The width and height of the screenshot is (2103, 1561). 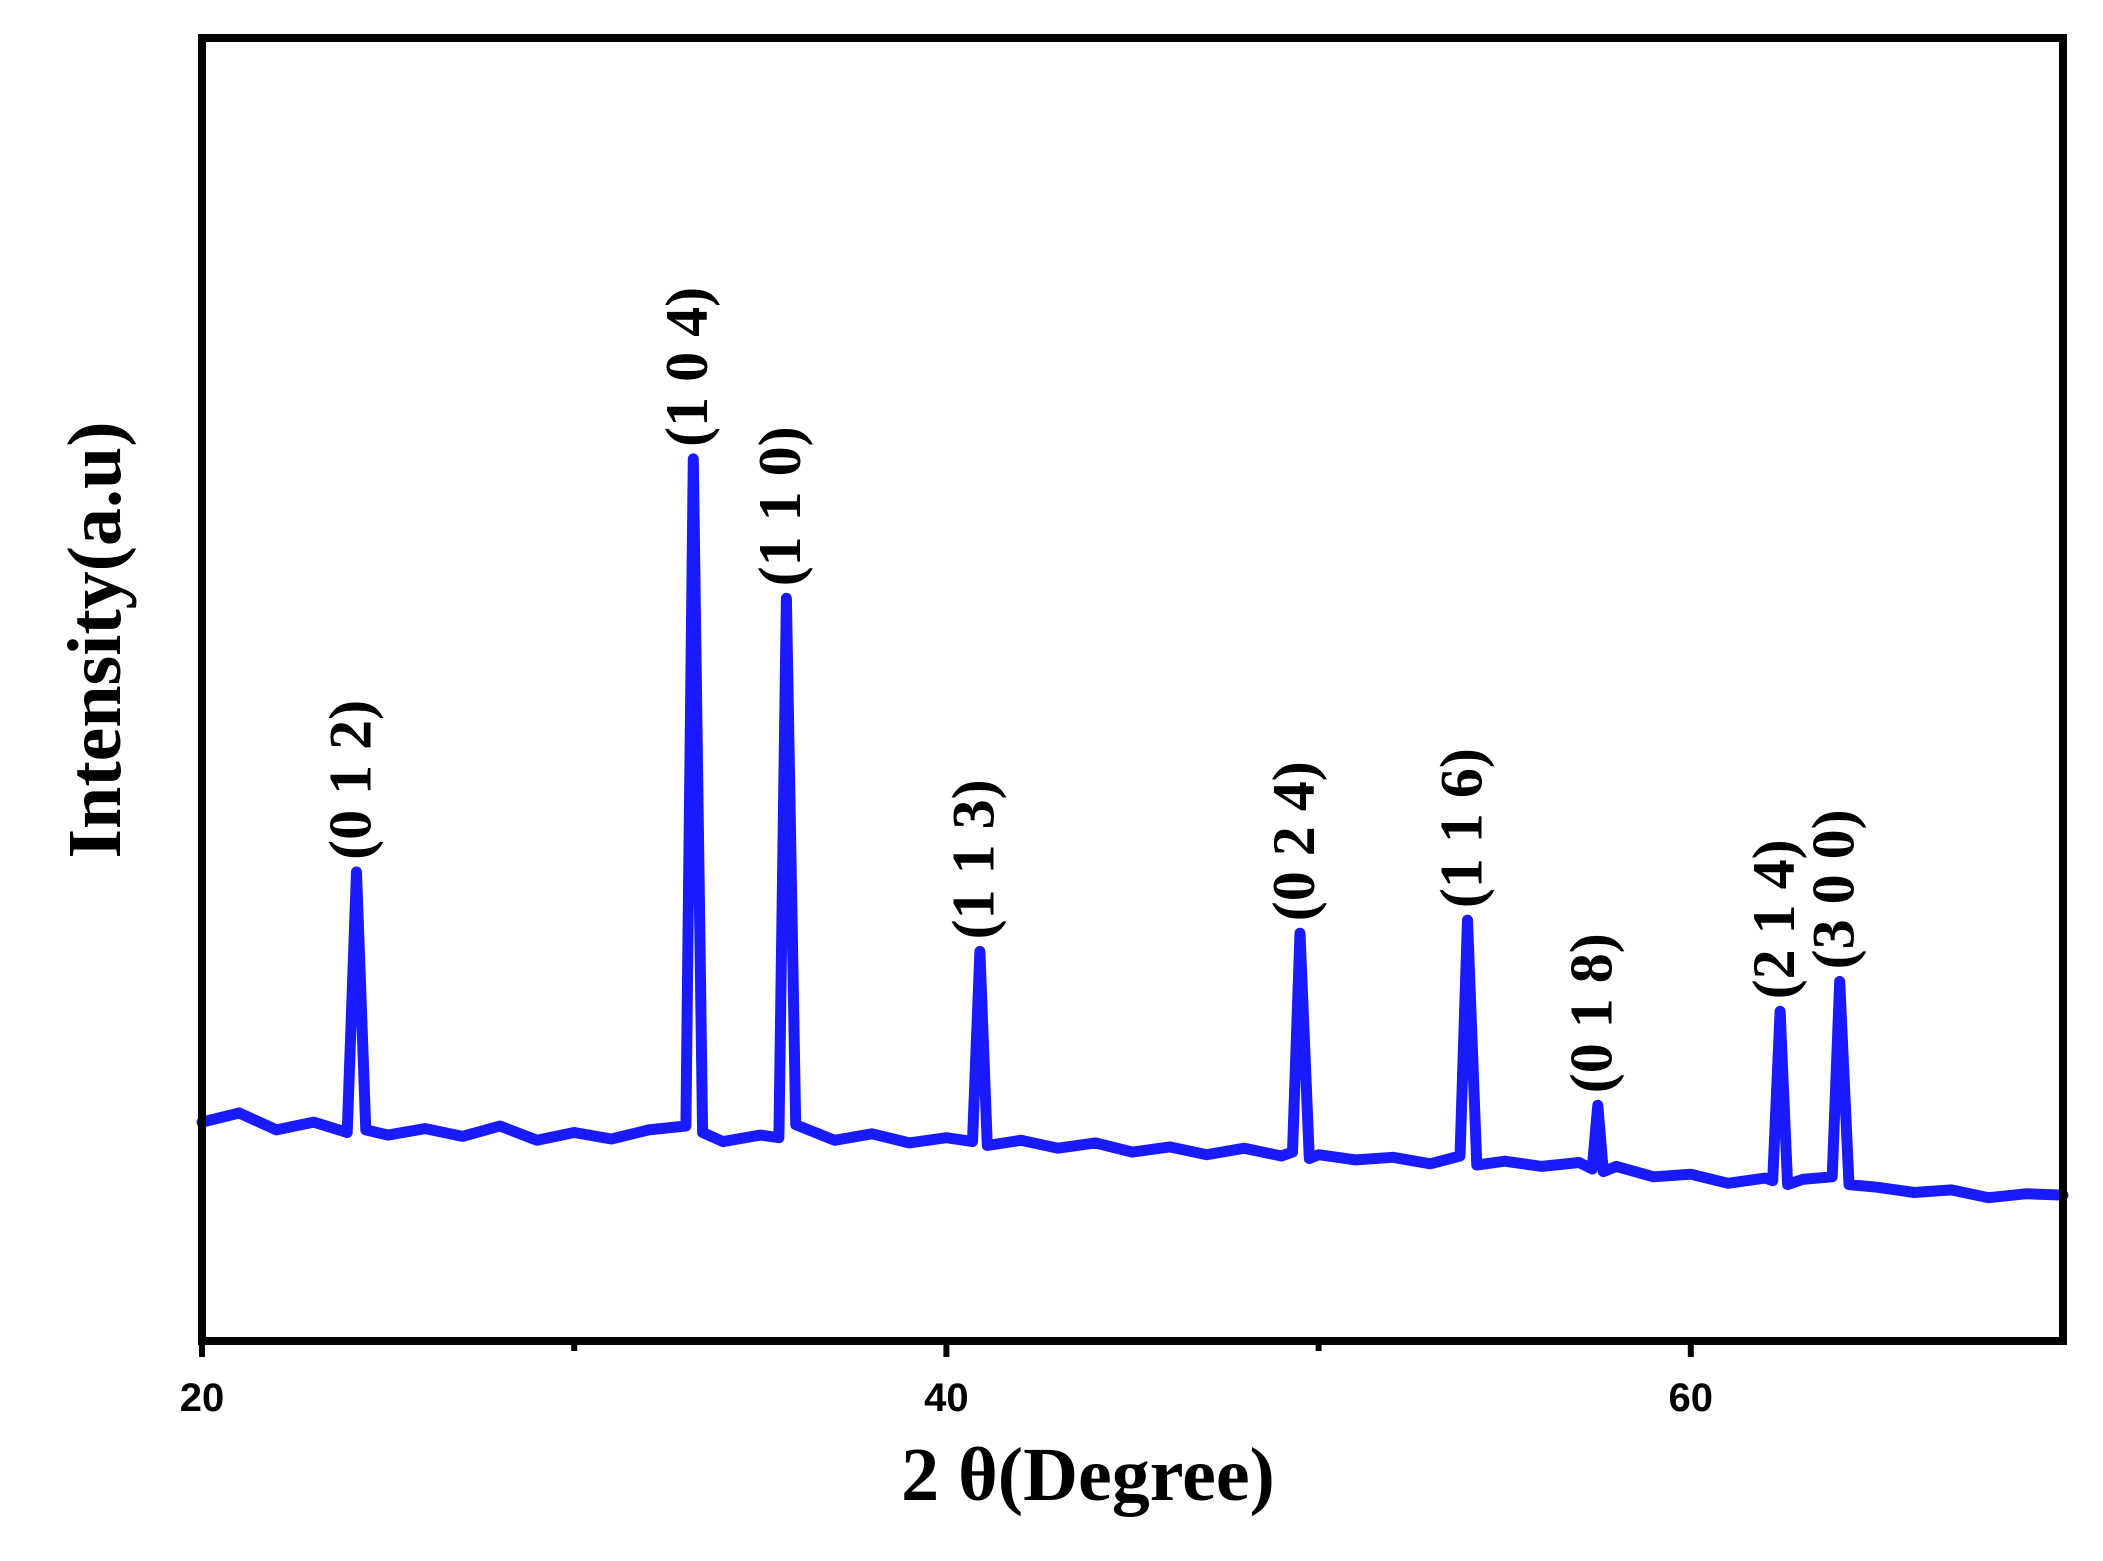 What do you see at coordinates (946, 1398) in the screenshot?
I see `x-tick-label: 40` at bounding box center [946, 1398].